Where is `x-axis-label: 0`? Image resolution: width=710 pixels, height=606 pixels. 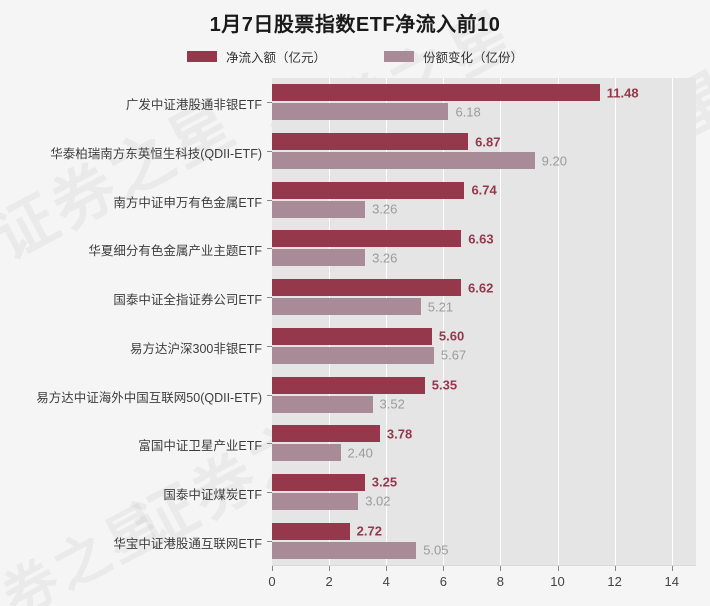
x-axis-label: 0 is located at coordinates (272, 581).